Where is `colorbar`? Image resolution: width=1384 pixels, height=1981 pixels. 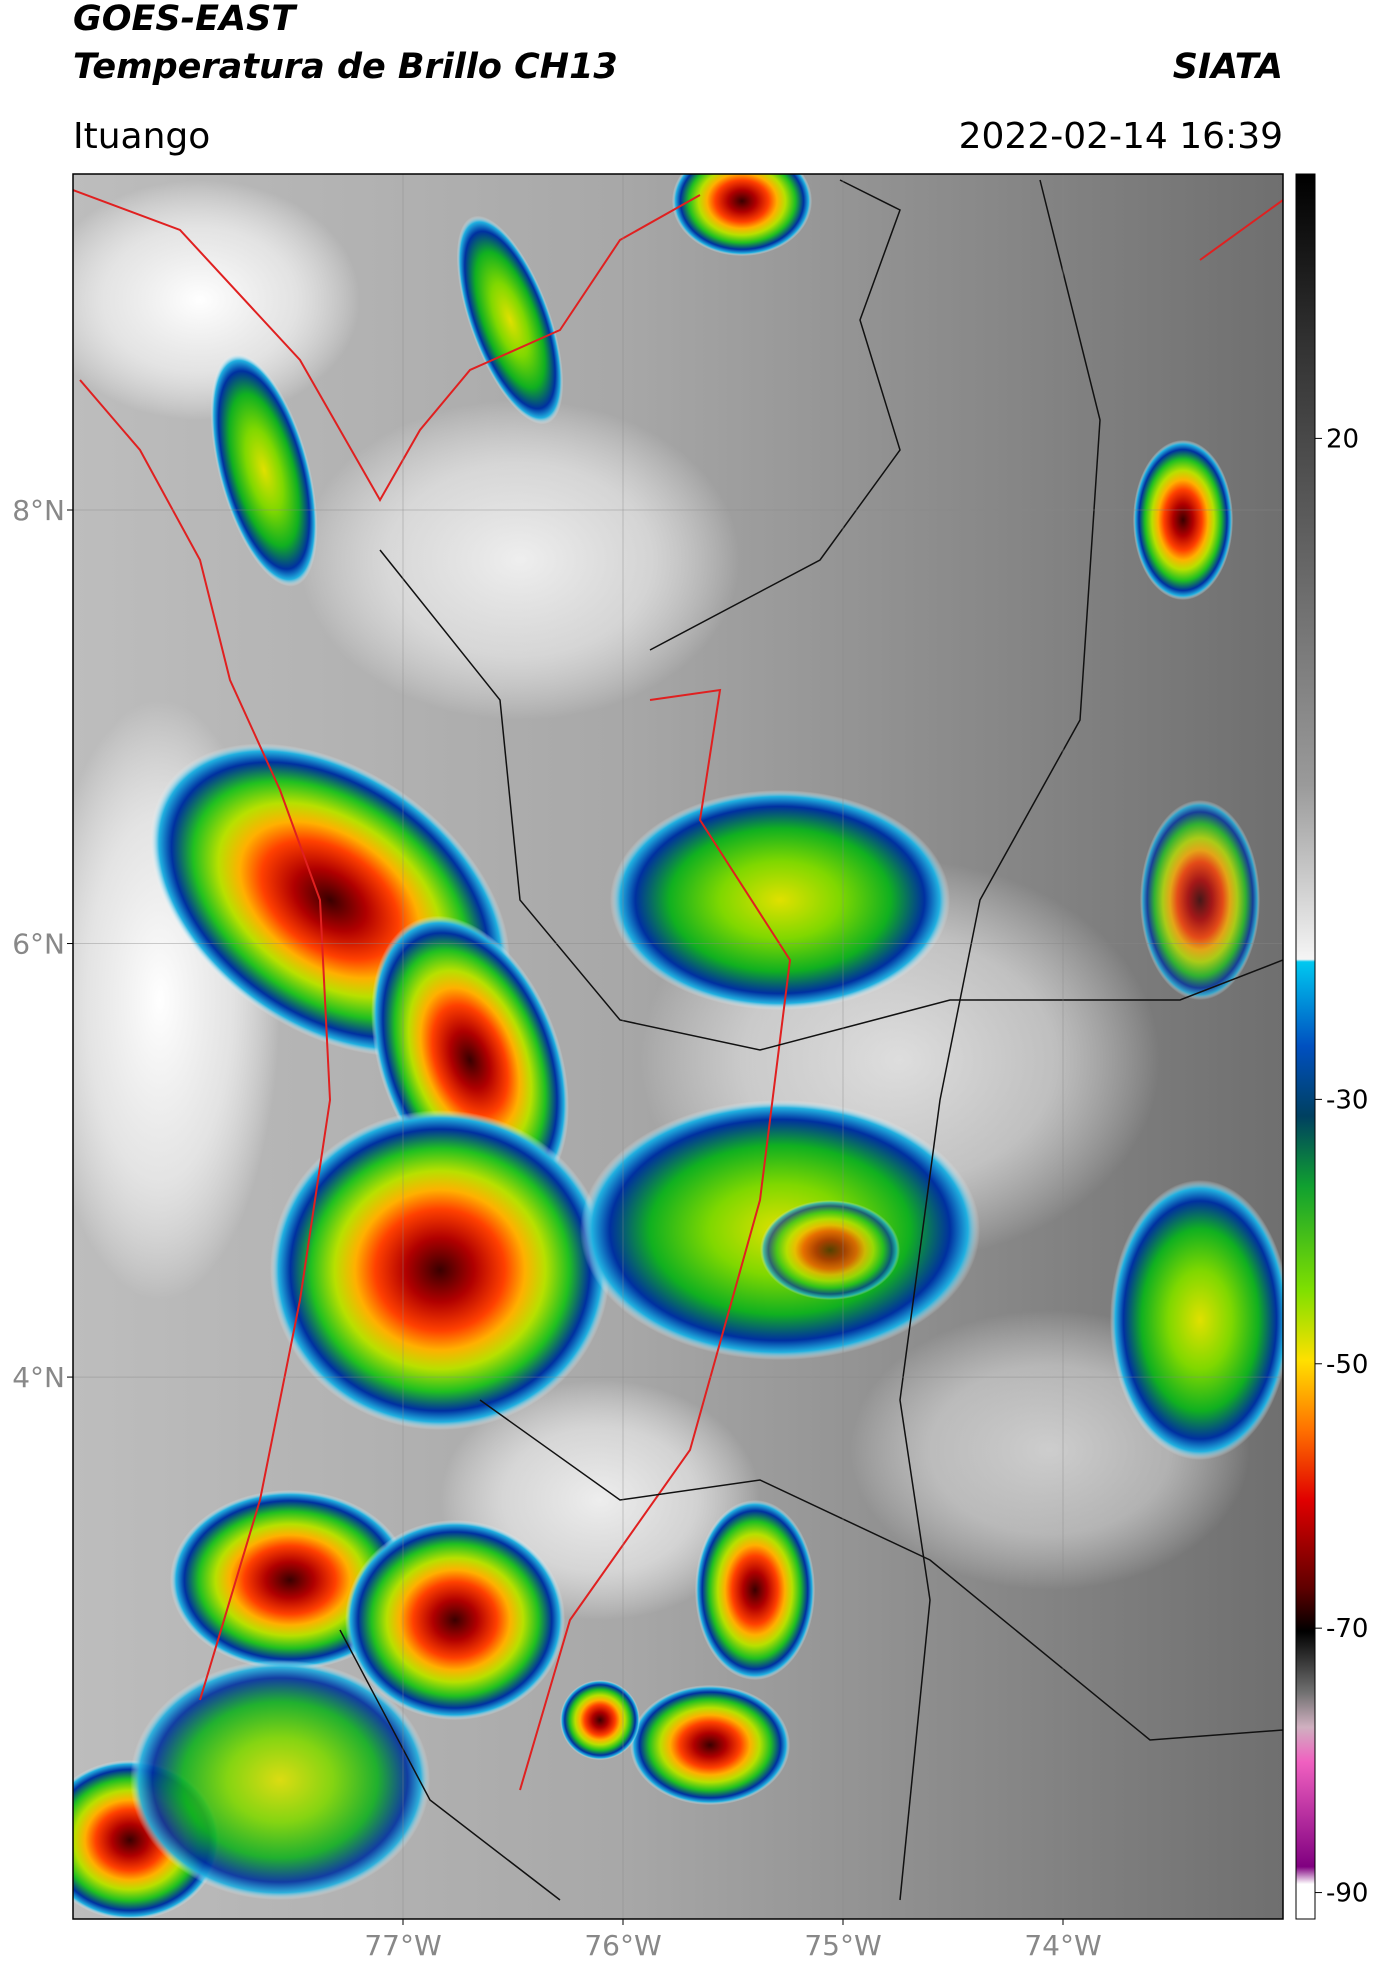 colorbar is located at coordinates (1305, 1046).